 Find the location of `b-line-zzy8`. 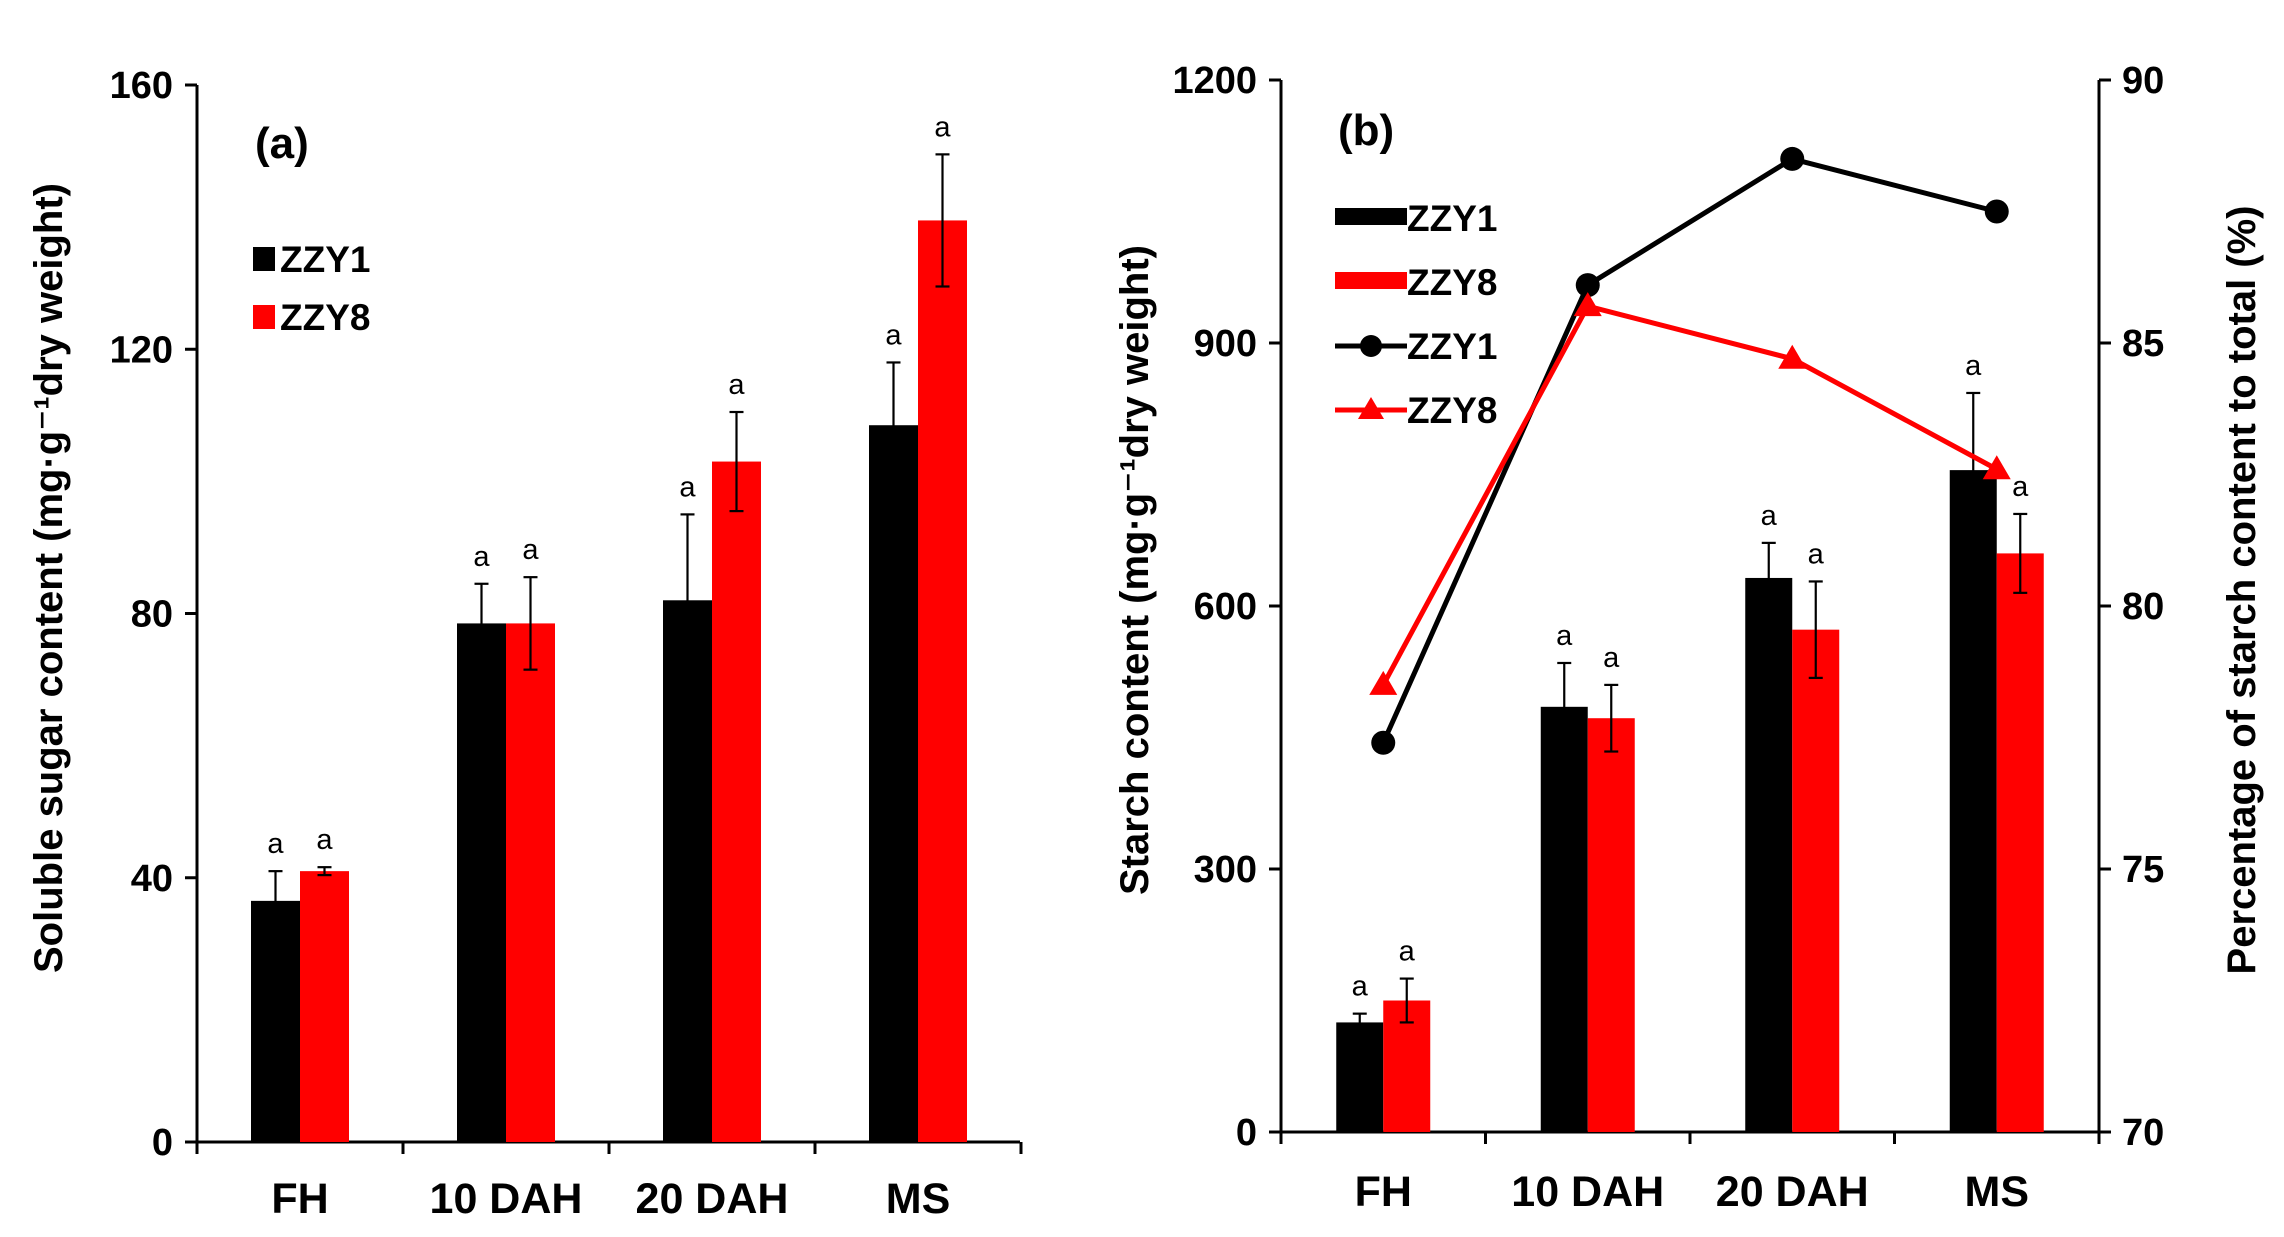

b-line-zzy8 is located at coordinates (1689, 495).